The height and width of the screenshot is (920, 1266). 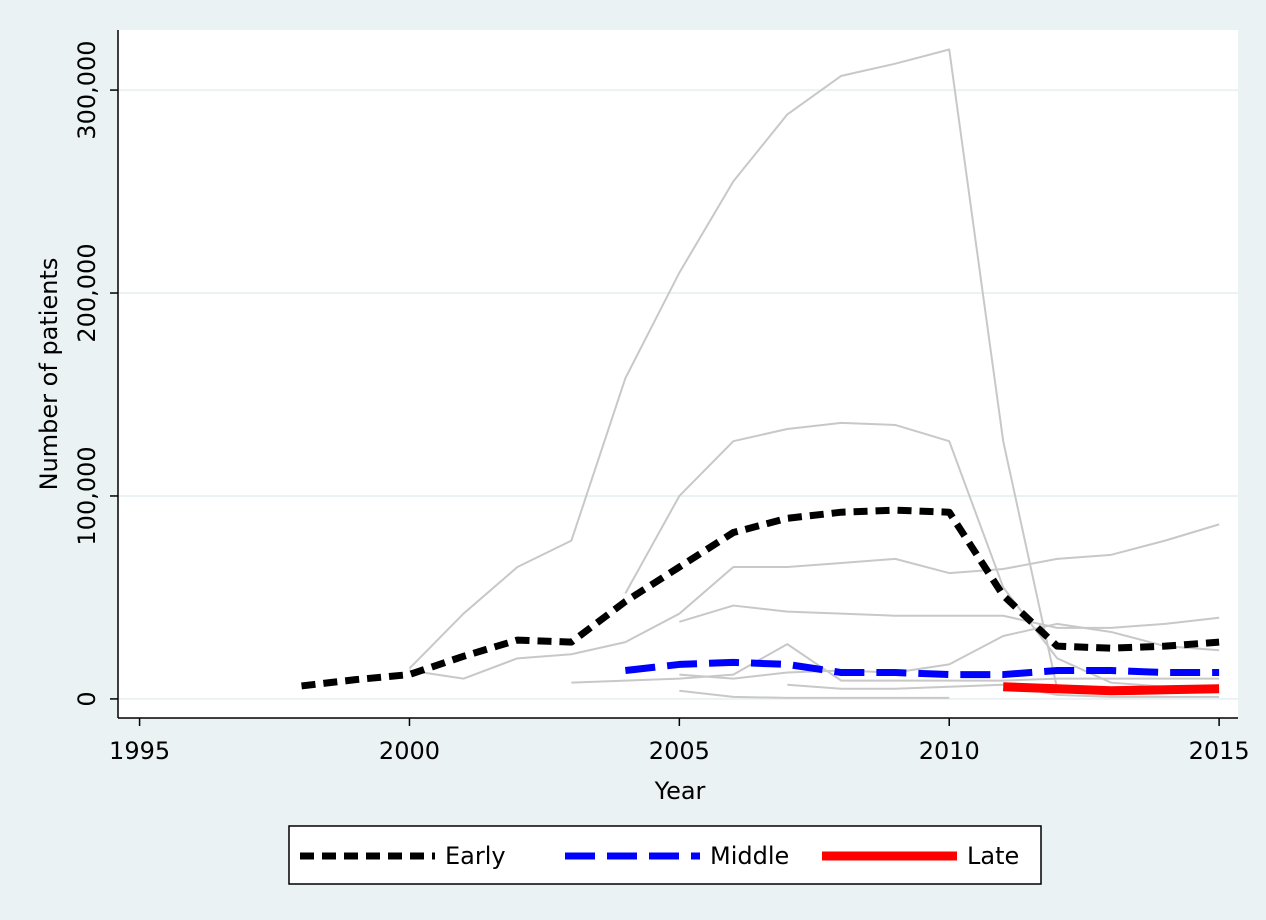 What do you see at coordinates (409, 751) in the screenshot?
I see `x-tick-label: 2000` at bounding box center [409, 751].